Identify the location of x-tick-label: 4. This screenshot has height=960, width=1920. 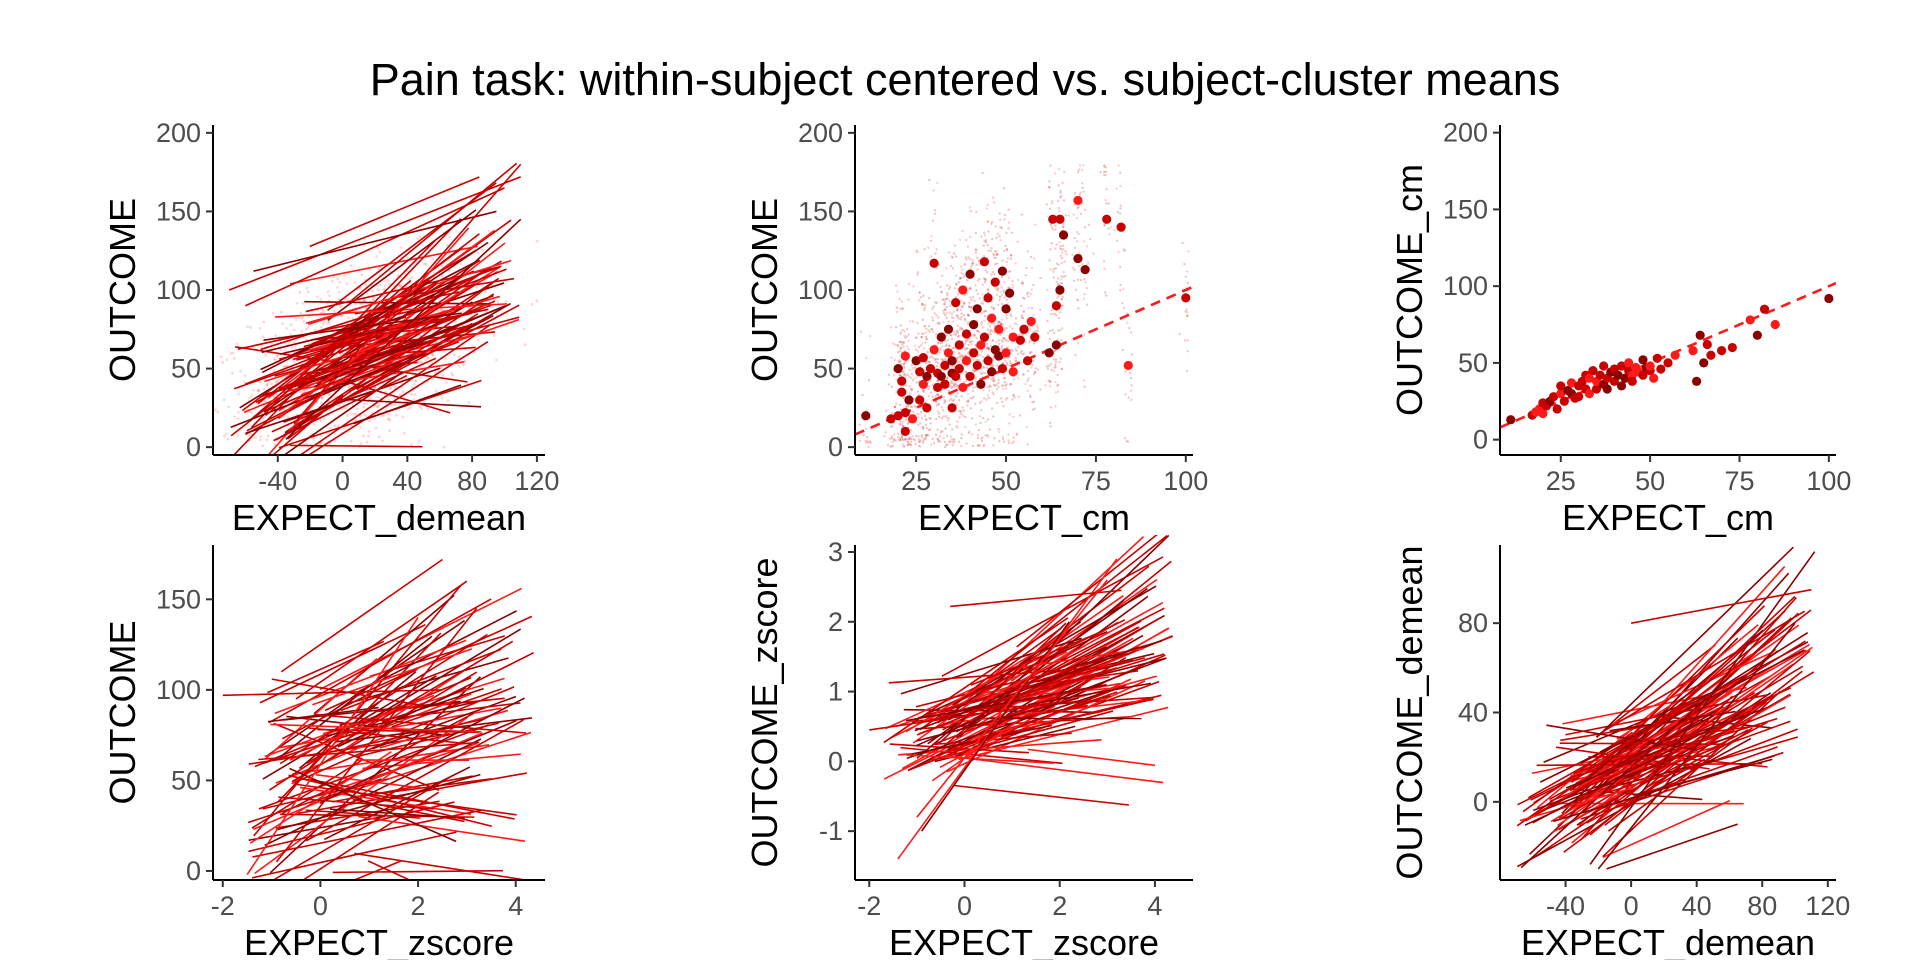
(515, 906).